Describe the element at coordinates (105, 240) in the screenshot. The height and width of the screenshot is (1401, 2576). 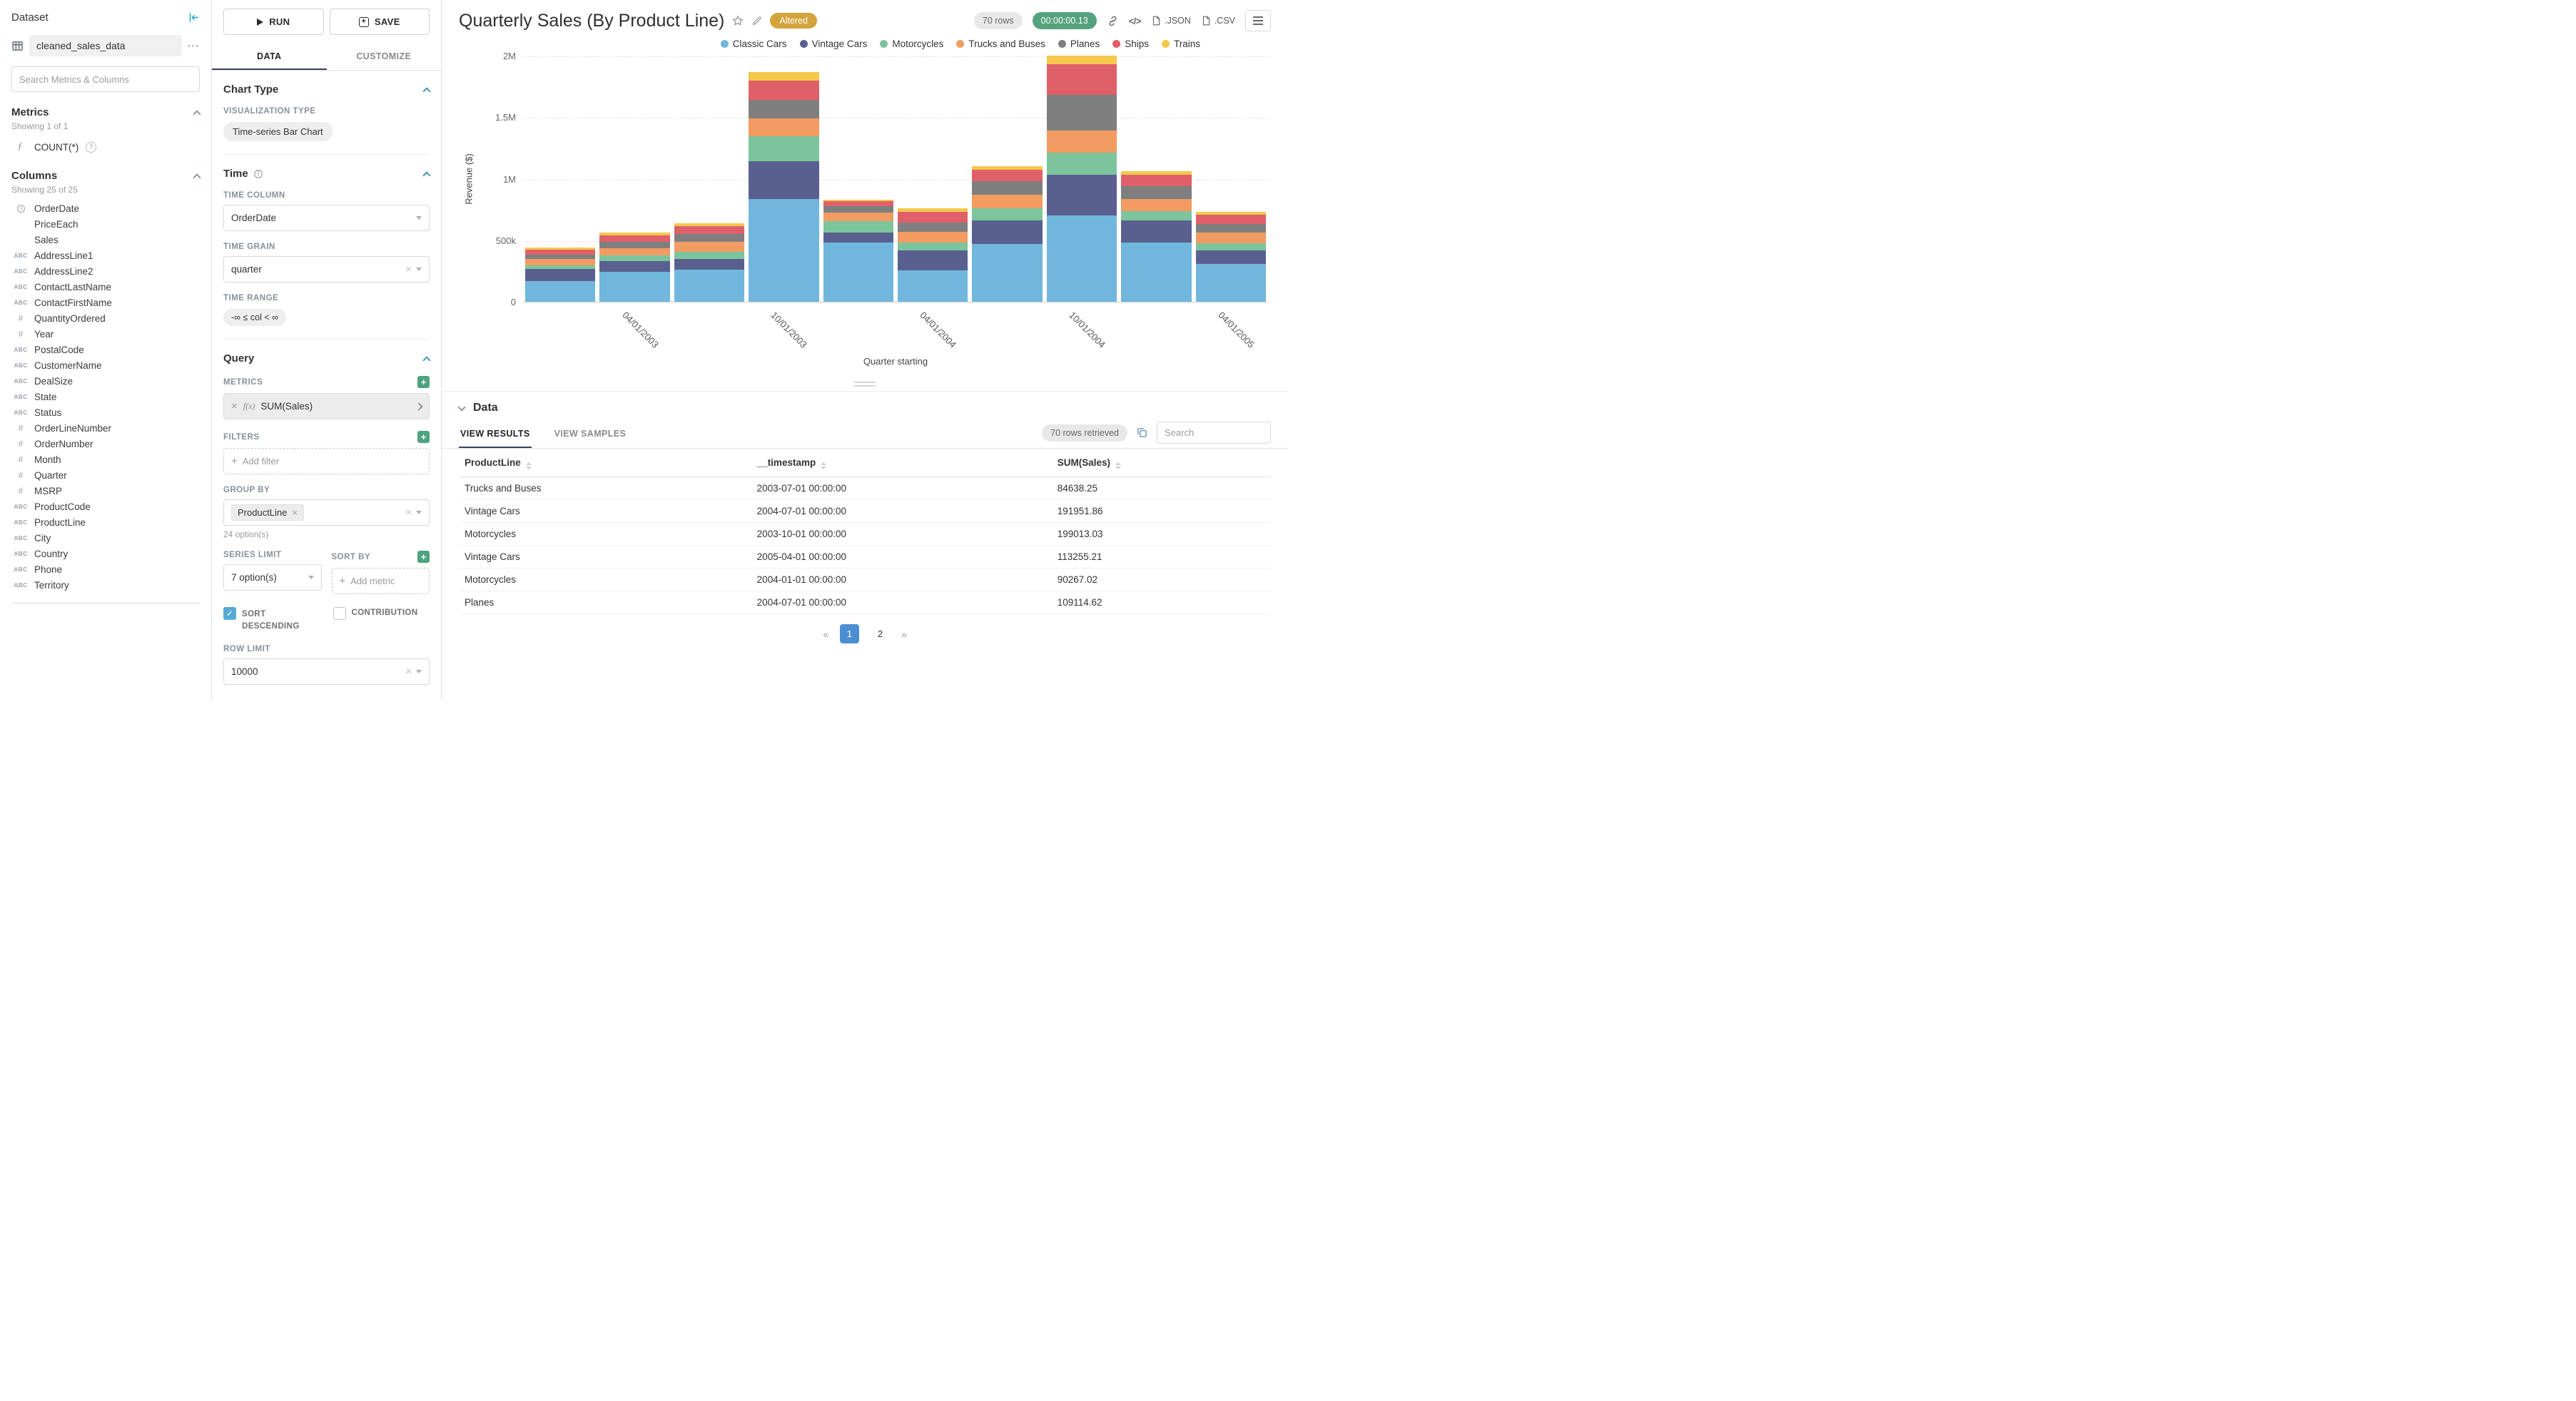
I see `column-item: Sales` at that location.